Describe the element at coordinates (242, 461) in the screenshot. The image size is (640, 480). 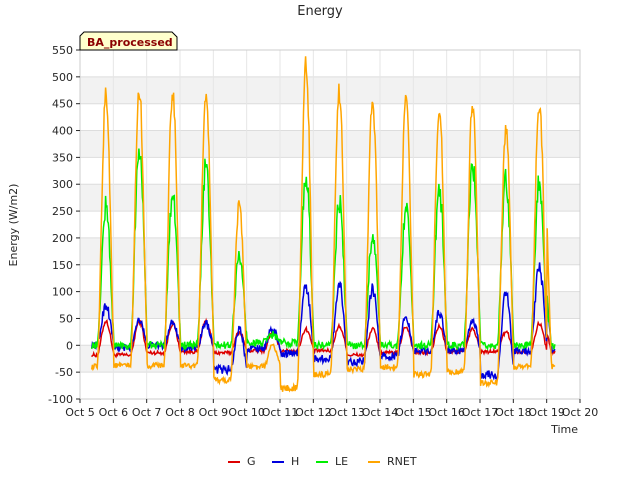
I see `legend-item-g: G` at that location.